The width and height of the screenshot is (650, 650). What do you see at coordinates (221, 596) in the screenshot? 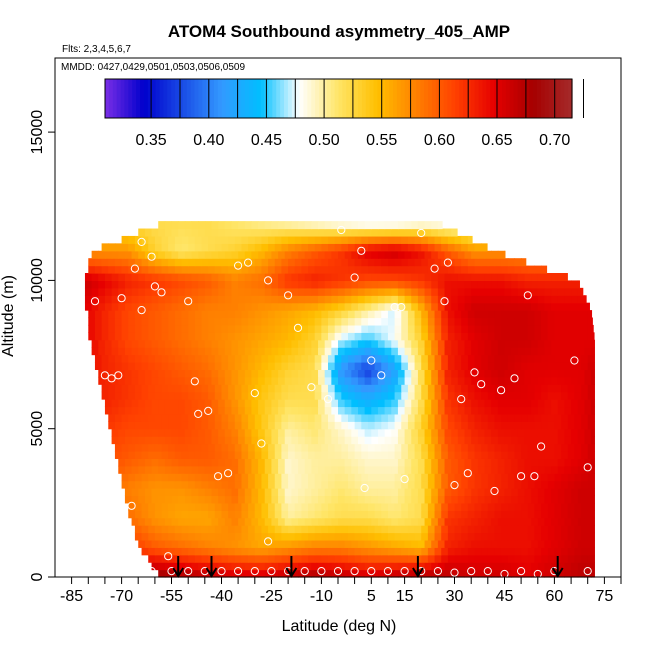
I see `x-tick-label: -40` at bounding box center [221, 596].